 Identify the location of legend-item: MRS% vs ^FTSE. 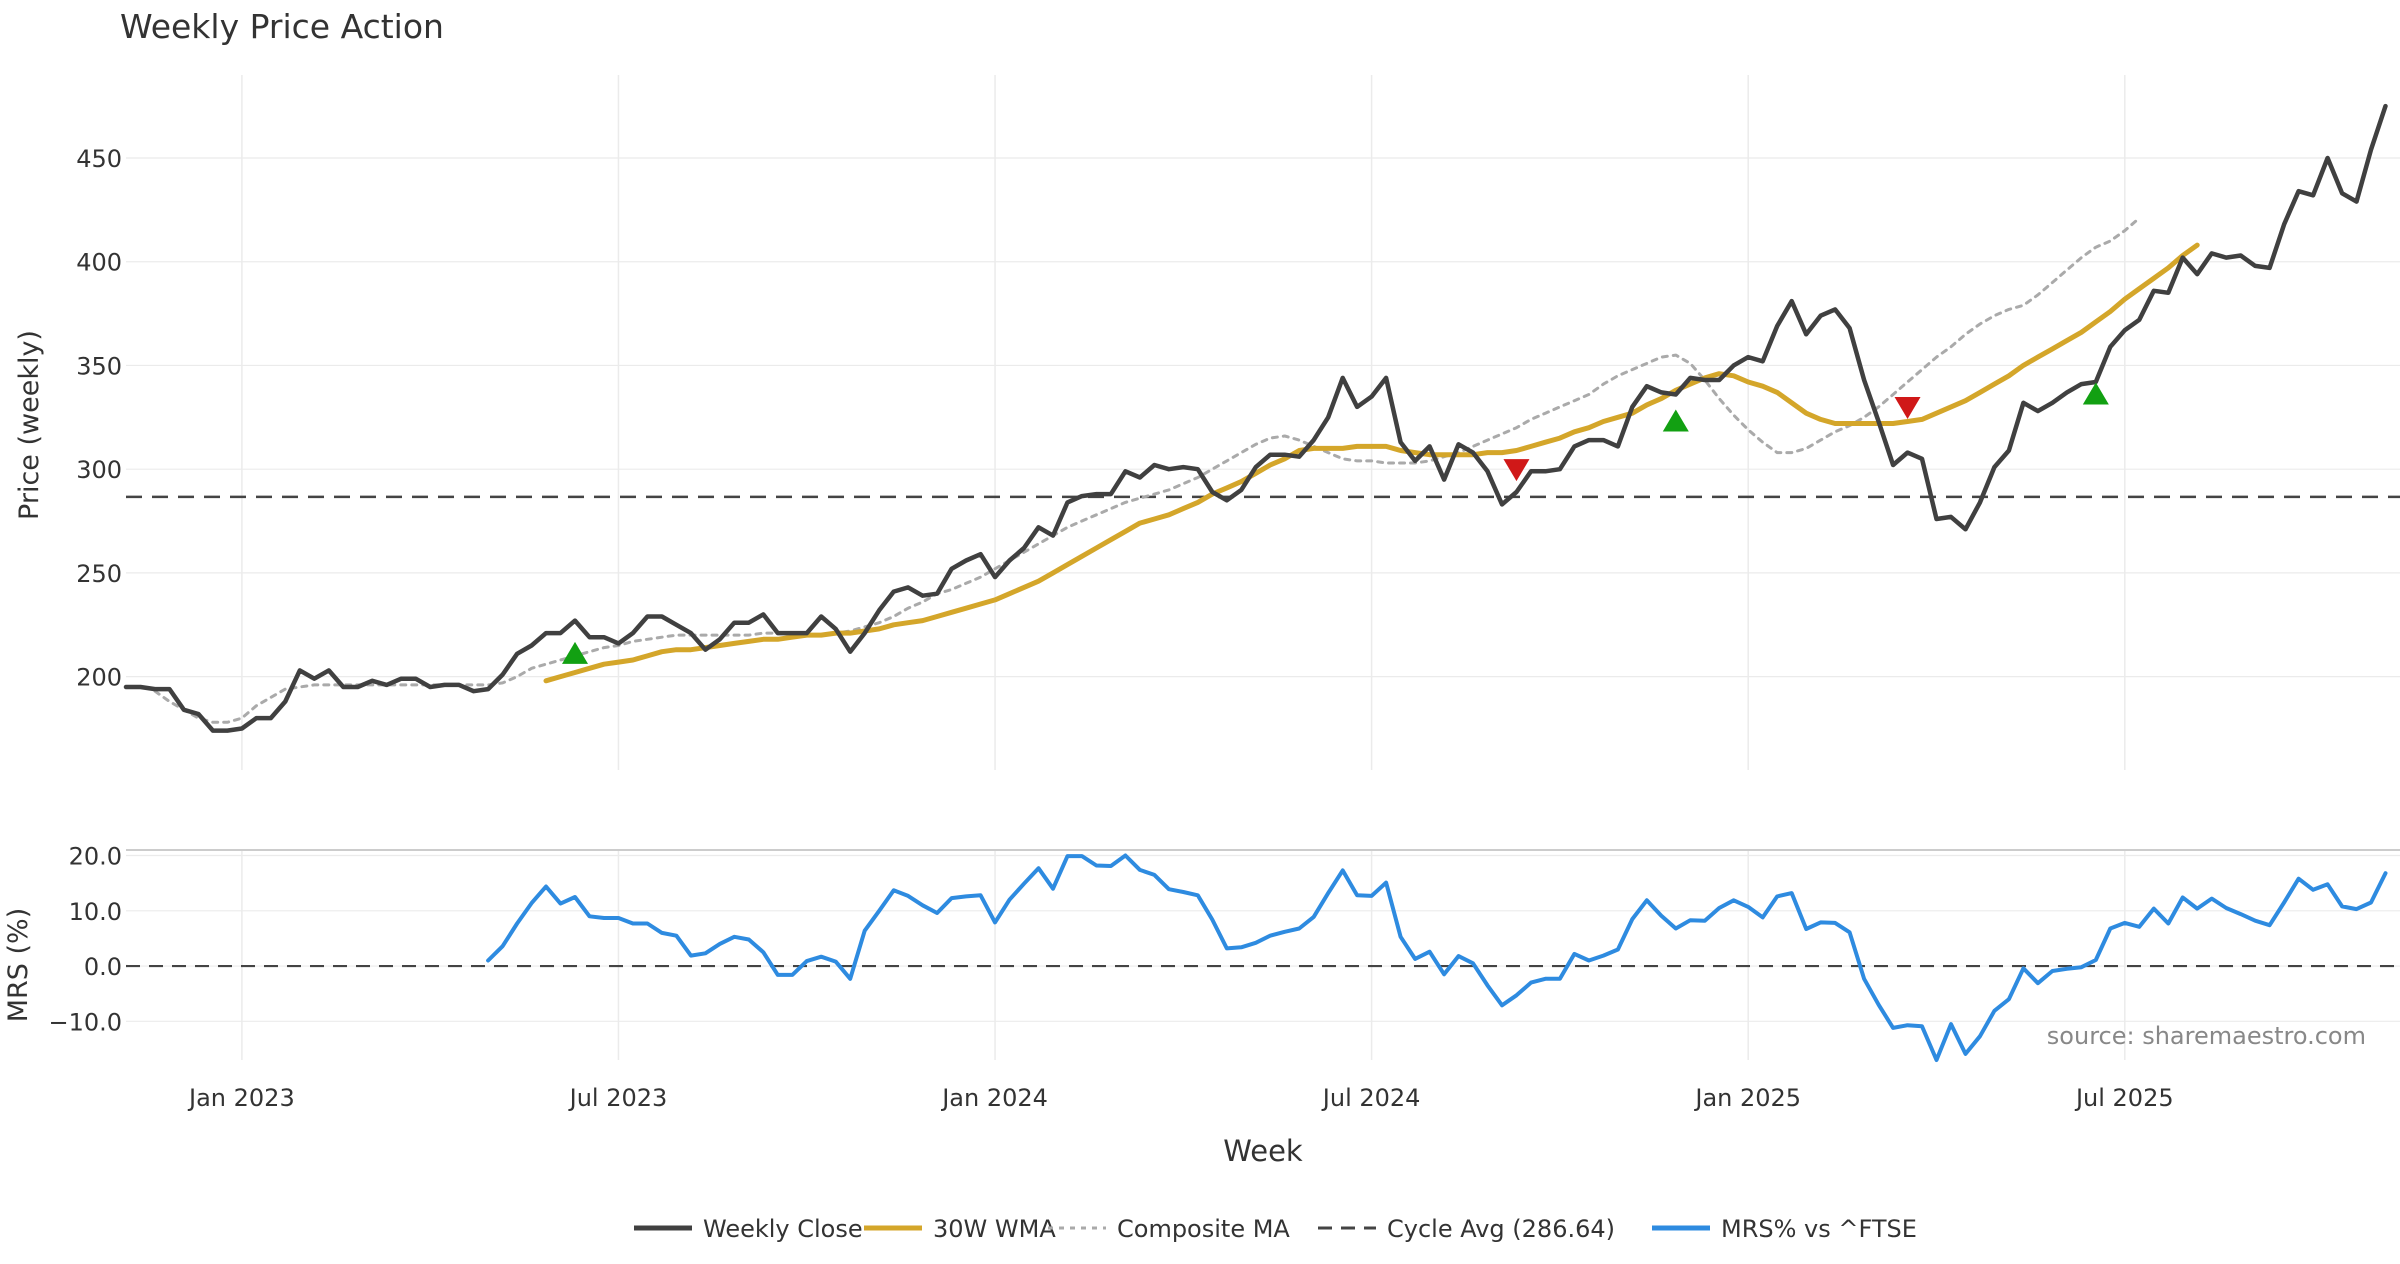
(1784, 1229).